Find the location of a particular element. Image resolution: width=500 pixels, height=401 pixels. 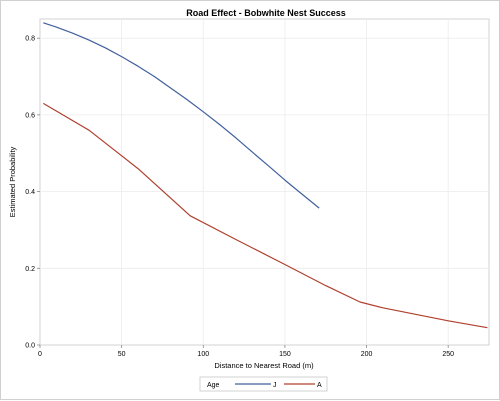

legend-title: Age is located at coordinates (213, 385).